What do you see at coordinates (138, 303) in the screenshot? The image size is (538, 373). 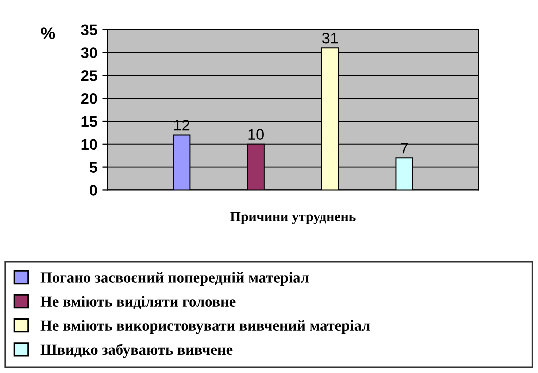 I see `legend-label: Не вміють виділяти головне` at bounding box center [138, 303].